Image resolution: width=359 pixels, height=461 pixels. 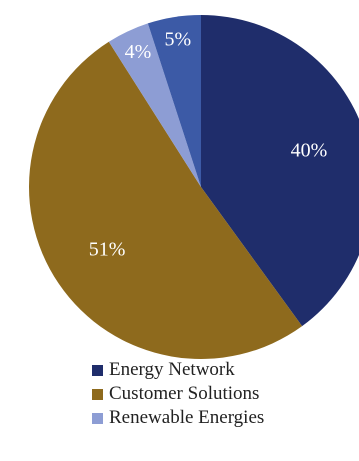 I want to click on legend-item-energy-network: Energy Network, so click(x=178, y=370).